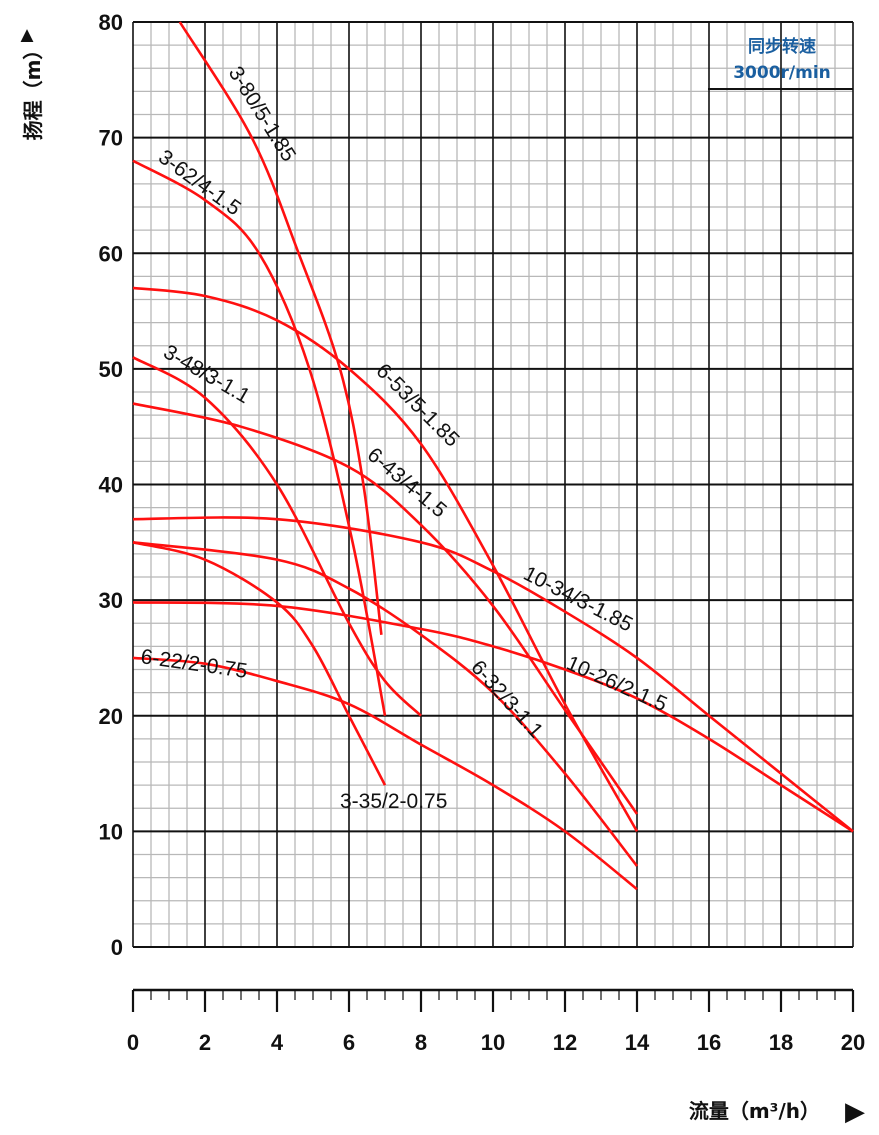  What do you see at coordinates (754, 1111) in the screenshot?
I see `x-axis-label: 流量（m³/h）` at bounding box center [754, 1111].